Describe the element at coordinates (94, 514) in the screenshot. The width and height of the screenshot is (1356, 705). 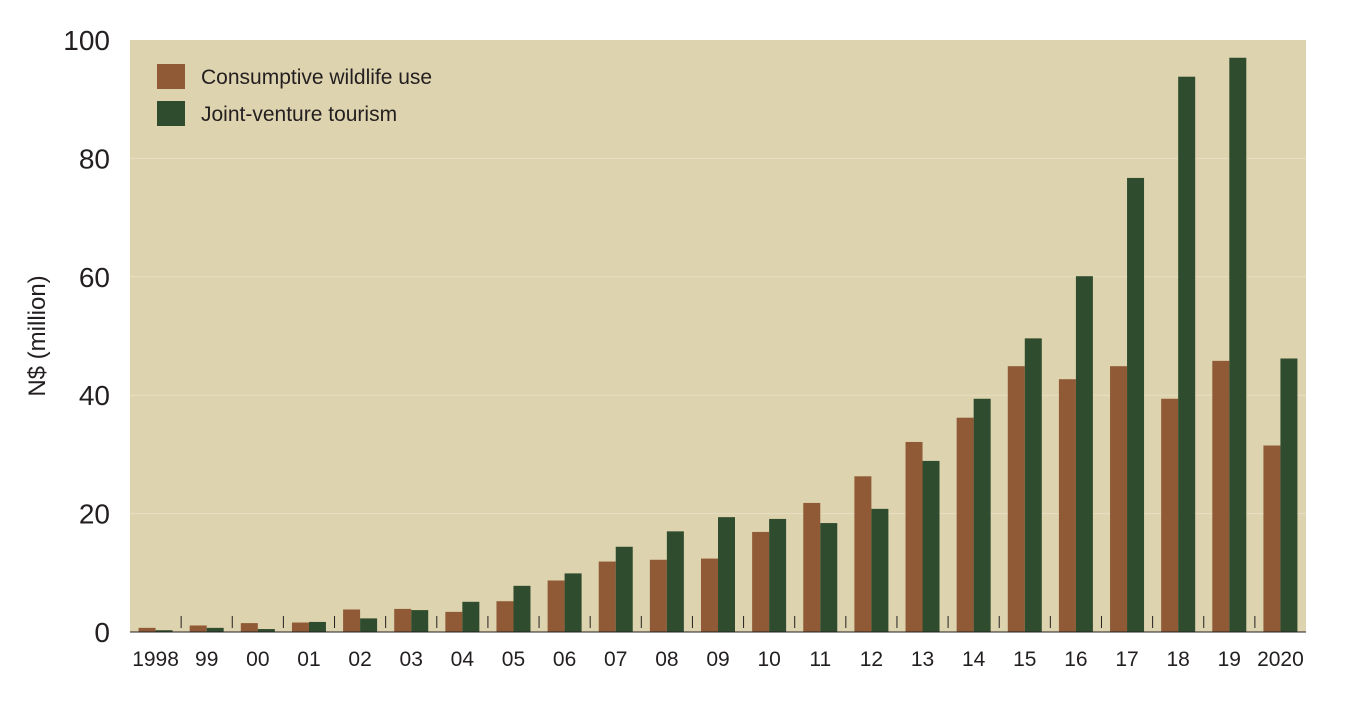
I see `y-tick-label: 20` at that location.